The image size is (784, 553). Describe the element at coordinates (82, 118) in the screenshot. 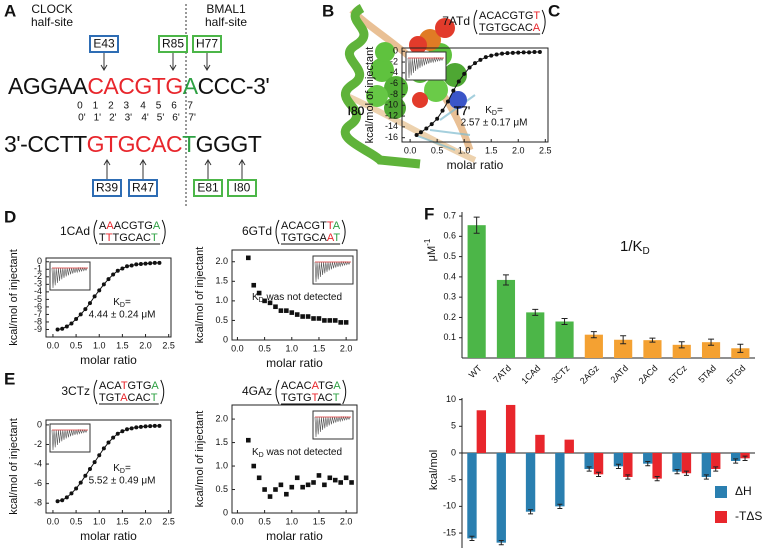

I see `position-number: 0'` at that location.